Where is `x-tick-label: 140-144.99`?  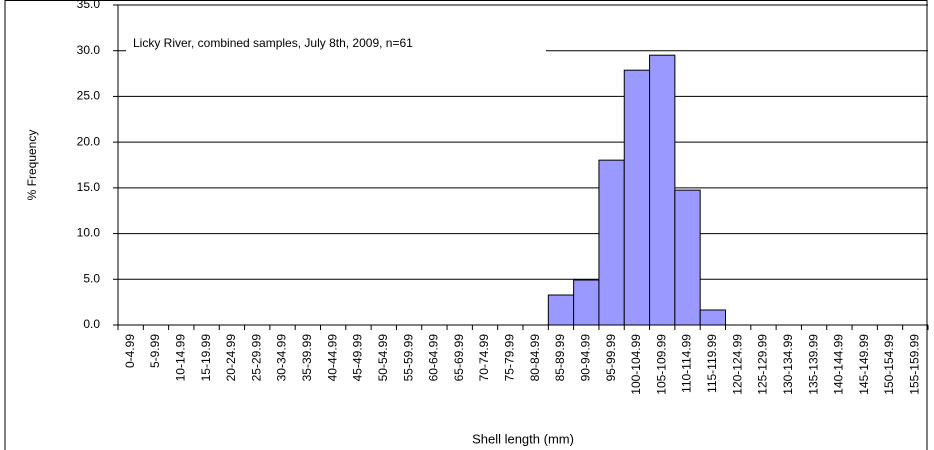
x-tick-label: 140-144.99 is located at coordinates (839, 364).